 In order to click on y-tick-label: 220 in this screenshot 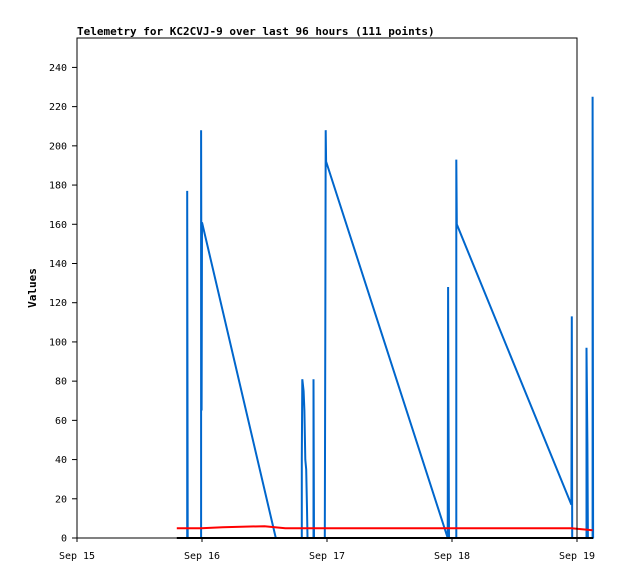, I will do `click(58, 107)`.